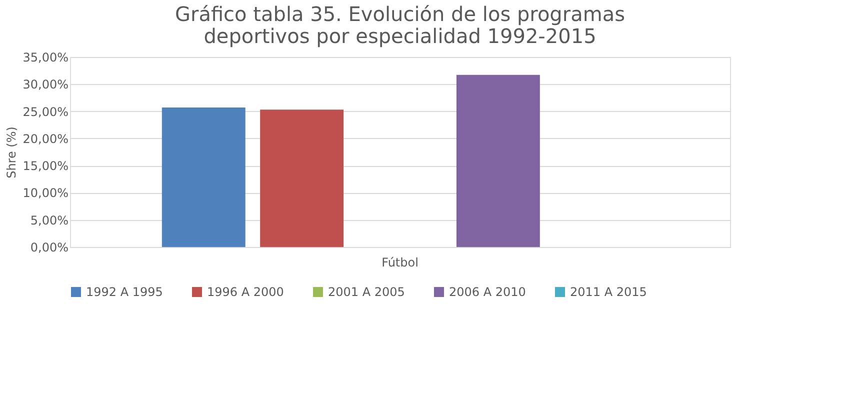  What do you see at coordinates (45, 111) in the screenshot?
I see `y-tick-label: 25,00%` at bounding box center [45, 111].